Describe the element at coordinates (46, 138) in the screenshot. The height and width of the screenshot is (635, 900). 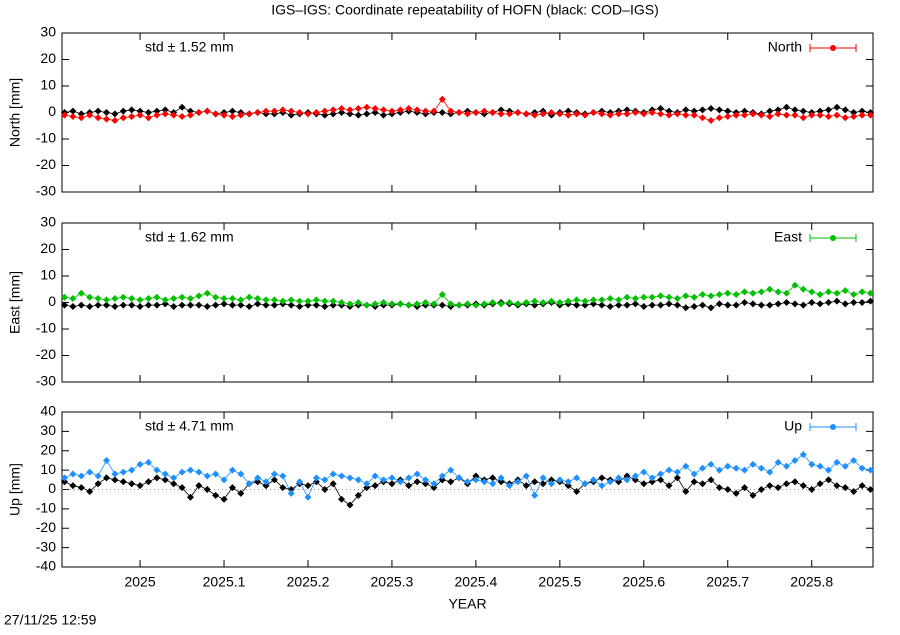
I see `y-tick-label: -10` at that location.